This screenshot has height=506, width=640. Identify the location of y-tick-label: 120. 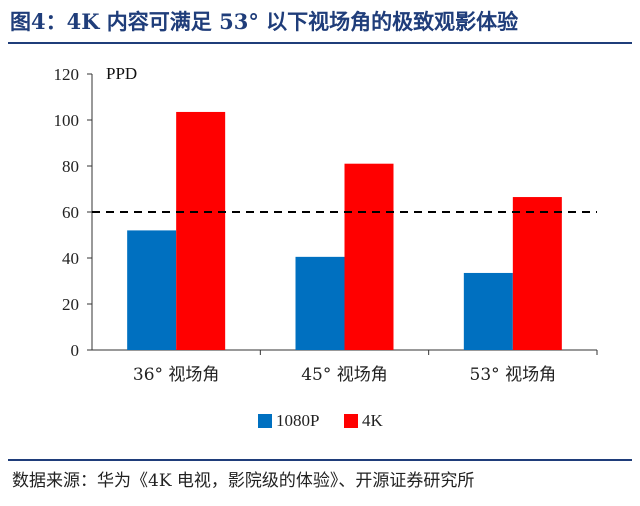
(67, 74).